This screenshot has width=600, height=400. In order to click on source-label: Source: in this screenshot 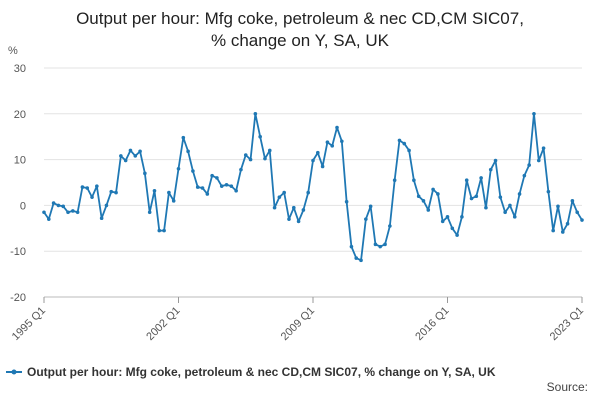, I will do `click(567, 387)`.